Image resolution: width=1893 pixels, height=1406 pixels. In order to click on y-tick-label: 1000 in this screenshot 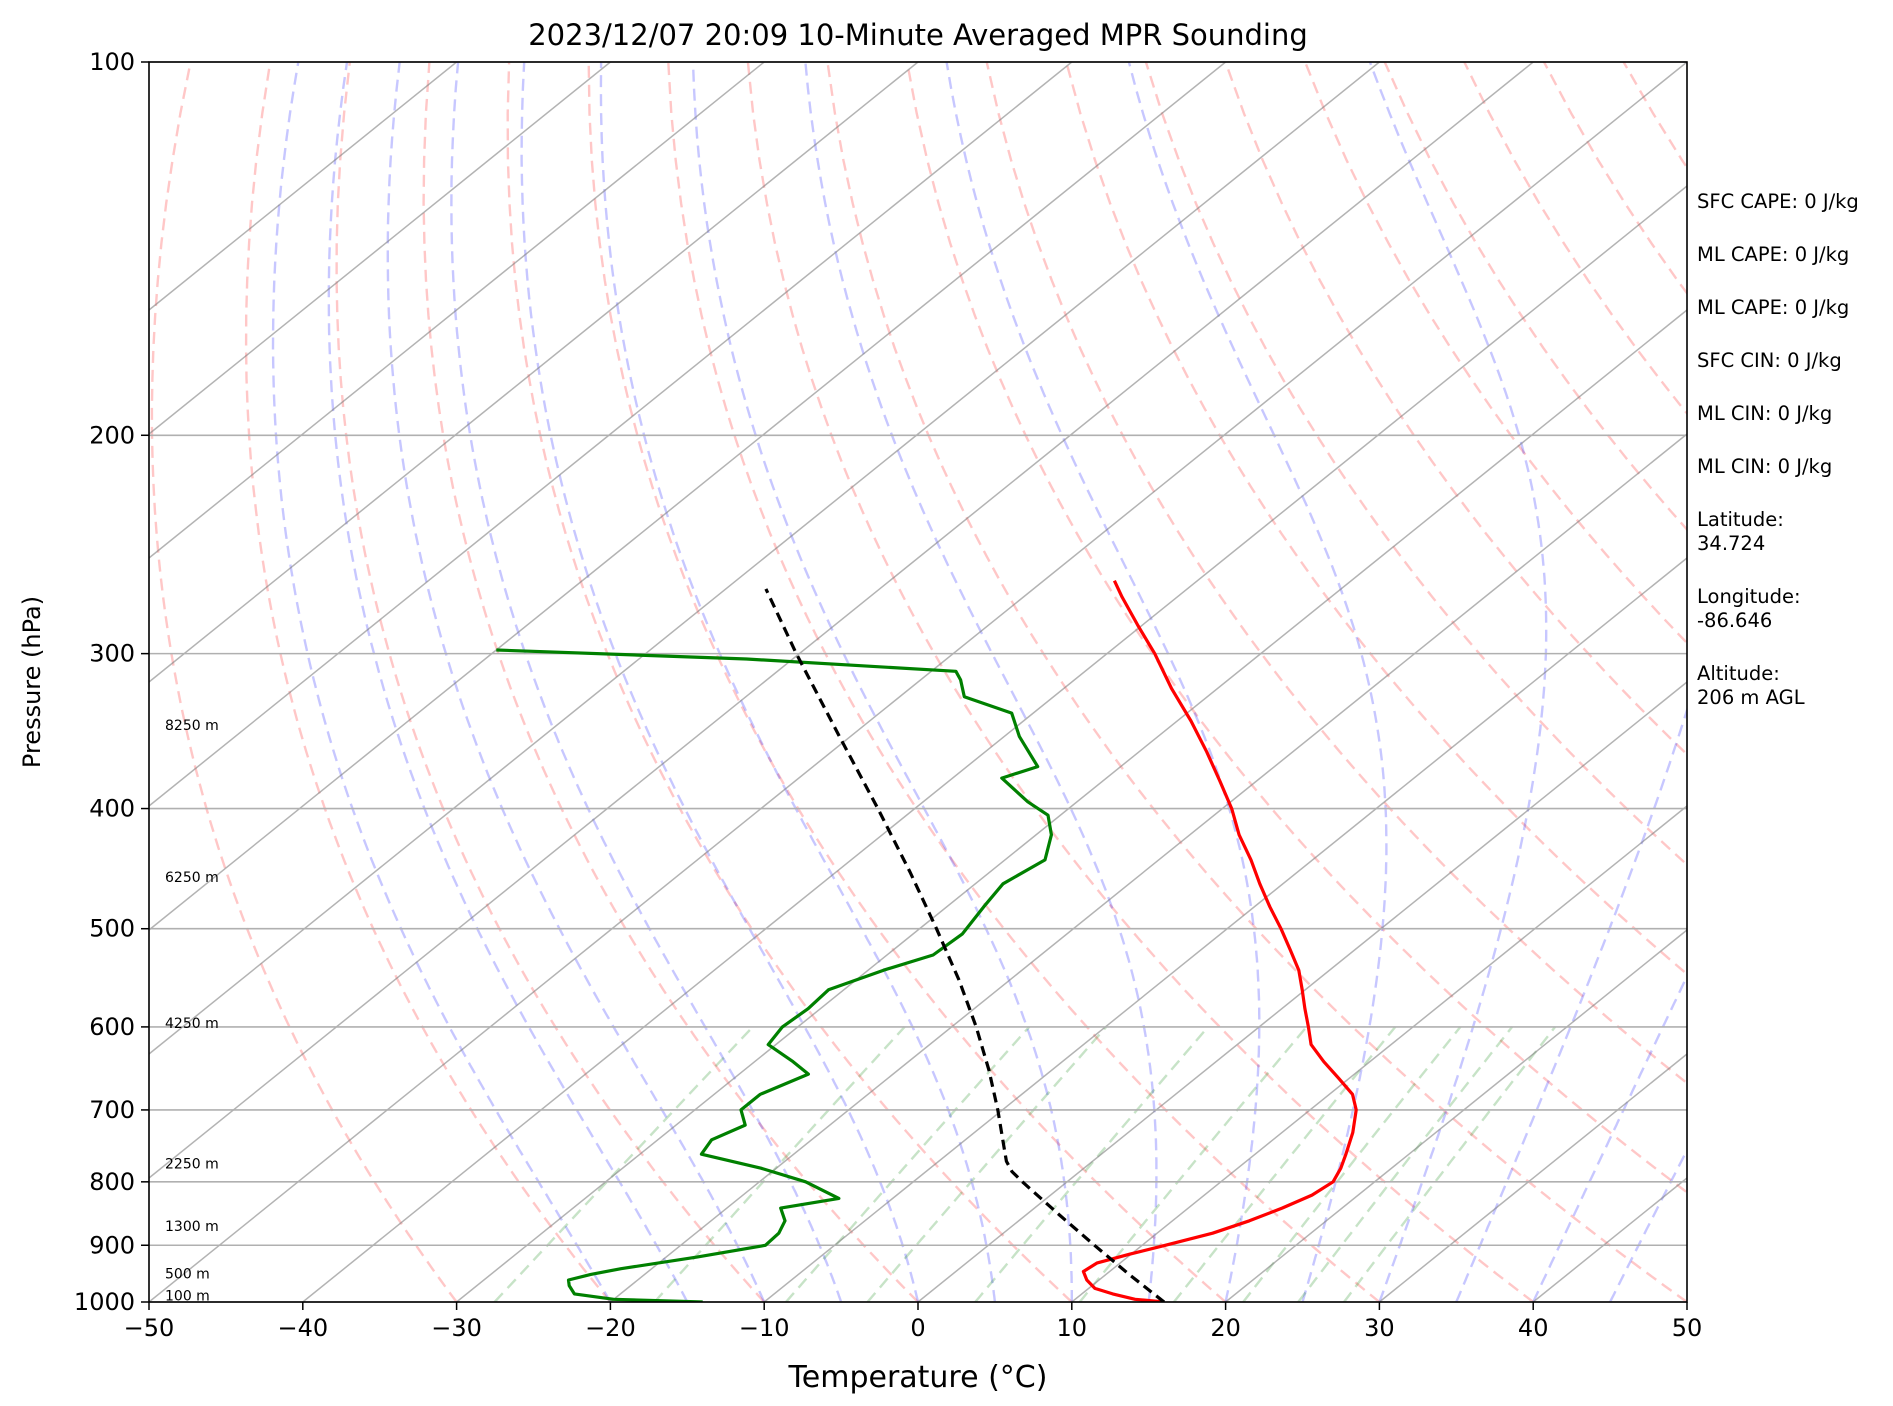, I will do `click(104, 1302)`.